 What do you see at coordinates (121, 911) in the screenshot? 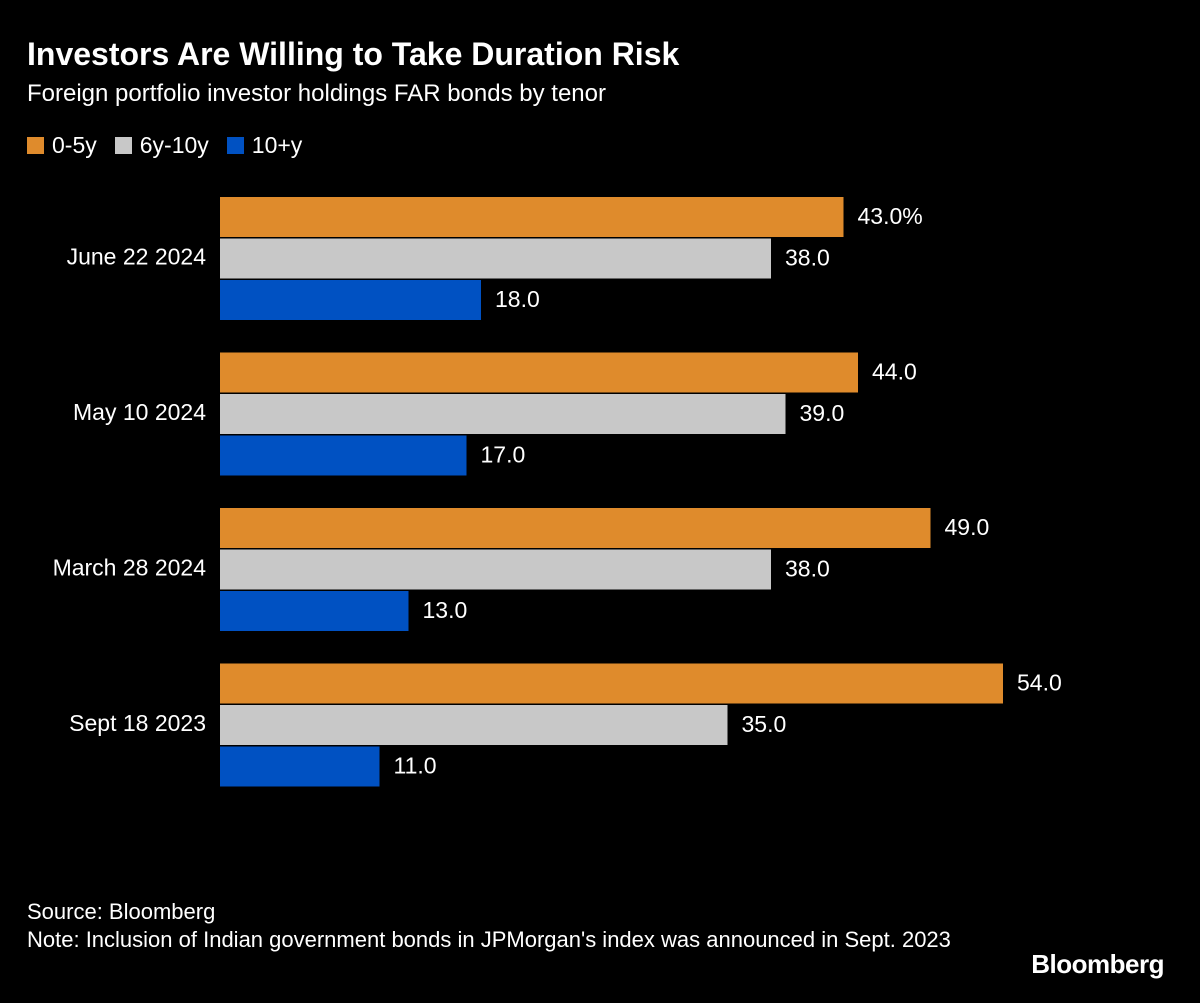
I see `source: Source: Bloomberg` at bounding box center [121, 911].